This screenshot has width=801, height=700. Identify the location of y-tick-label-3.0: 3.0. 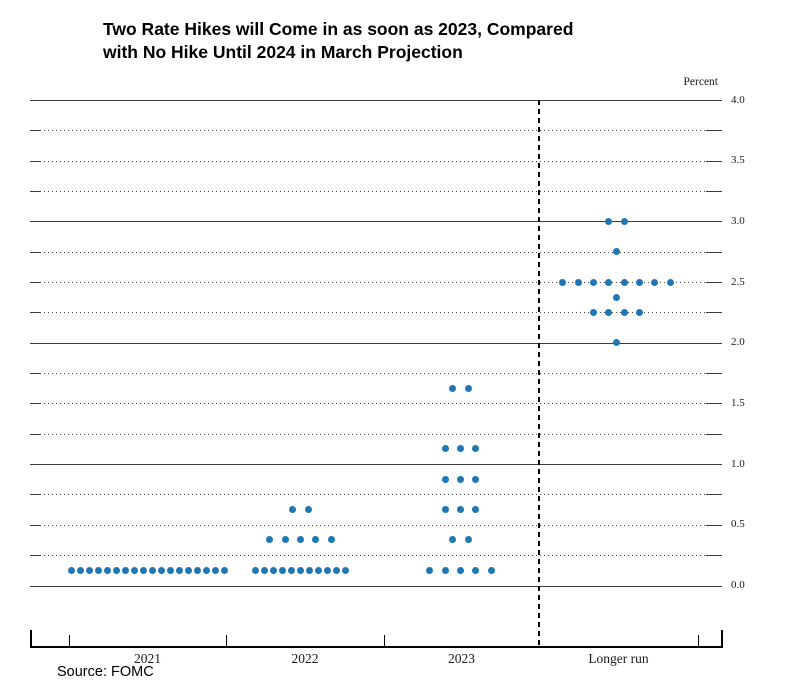
(738, 220).